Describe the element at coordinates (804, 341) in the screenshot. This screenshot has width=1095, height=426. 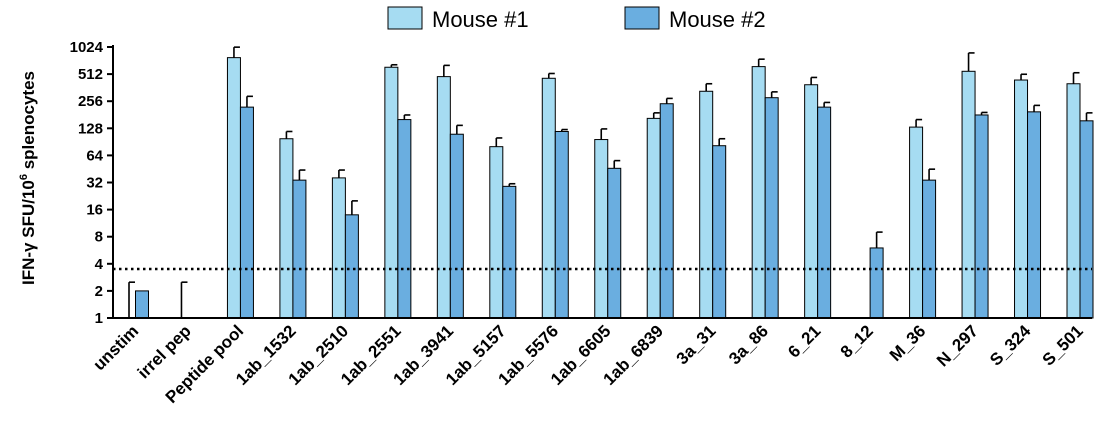
I see `category-label: 6_21` at that location.